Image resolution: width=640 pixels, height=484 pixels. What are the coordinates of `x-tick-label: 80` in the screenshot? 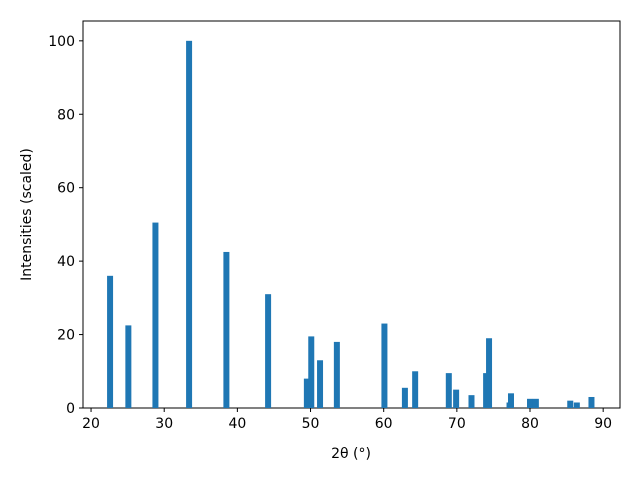 It's located at (530, 424).